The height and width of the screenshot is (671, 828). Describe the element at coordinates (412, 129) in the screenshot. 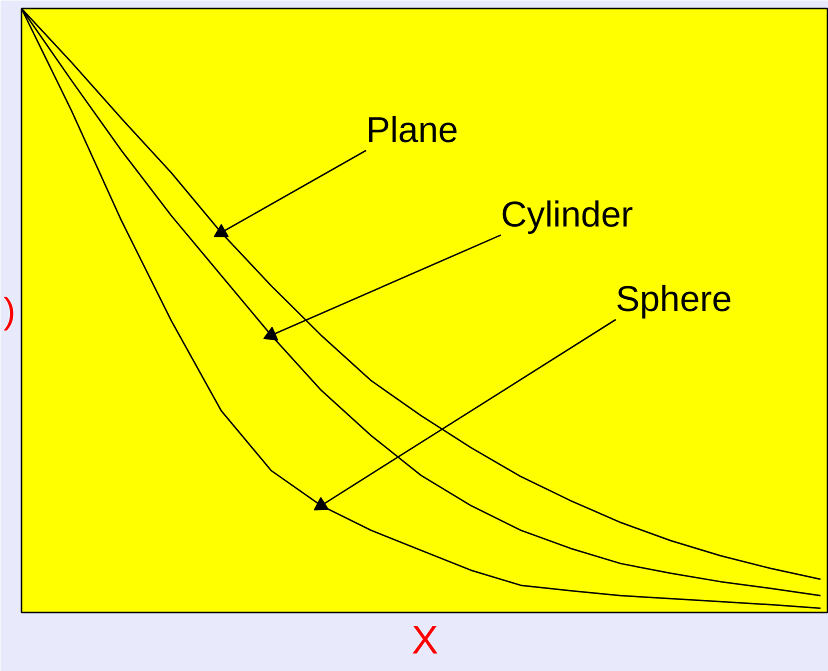

I see `text: Plane` at that location.